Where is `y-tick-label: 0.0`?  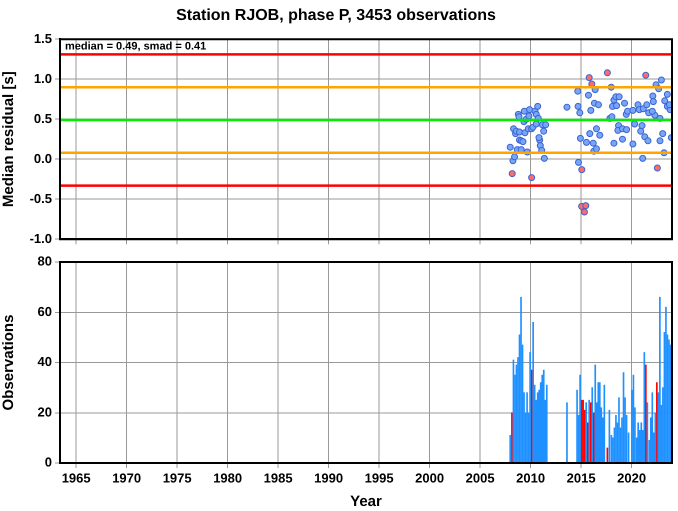
y-tick-label: 0.0 is located at coordinates (43, 158).